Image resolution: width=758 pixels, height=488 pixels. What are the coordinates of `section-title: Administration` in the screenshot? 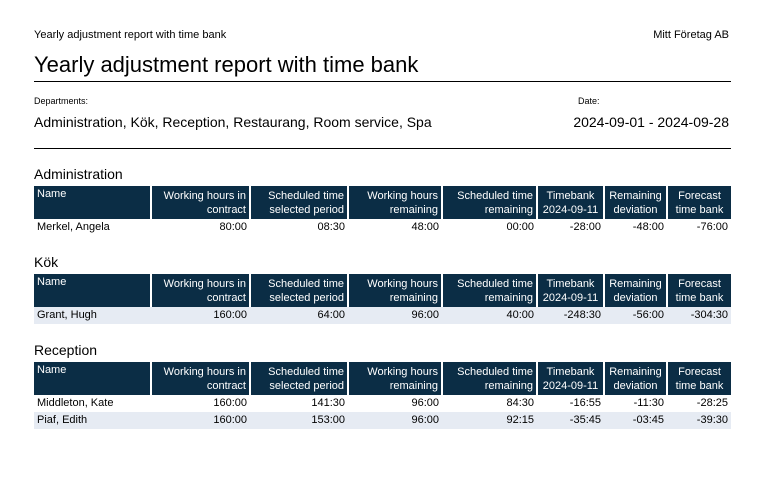 It's located at (78, 174).